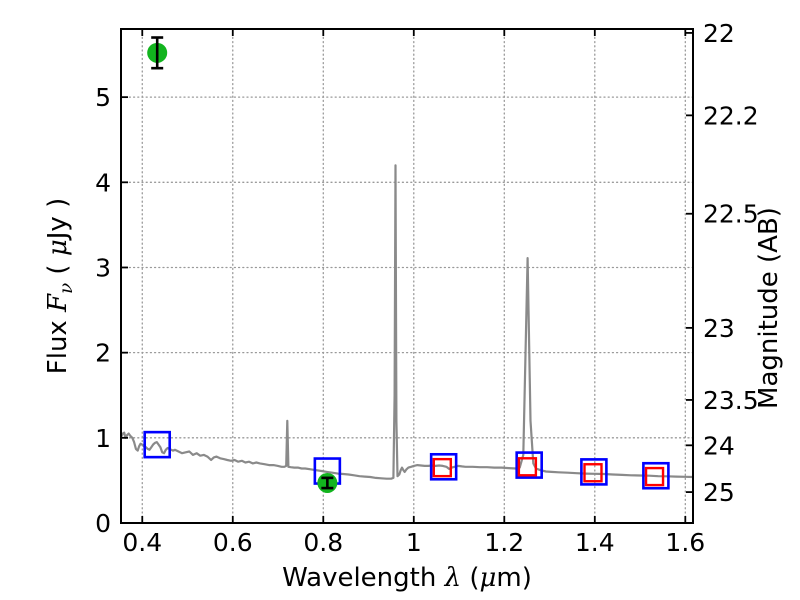 The image size is (800, 600). What do you see at coordinates (719, 445) in the screenshot?
I see `y-tick-label-magnitude: 24` at bounding box center [719, 445].